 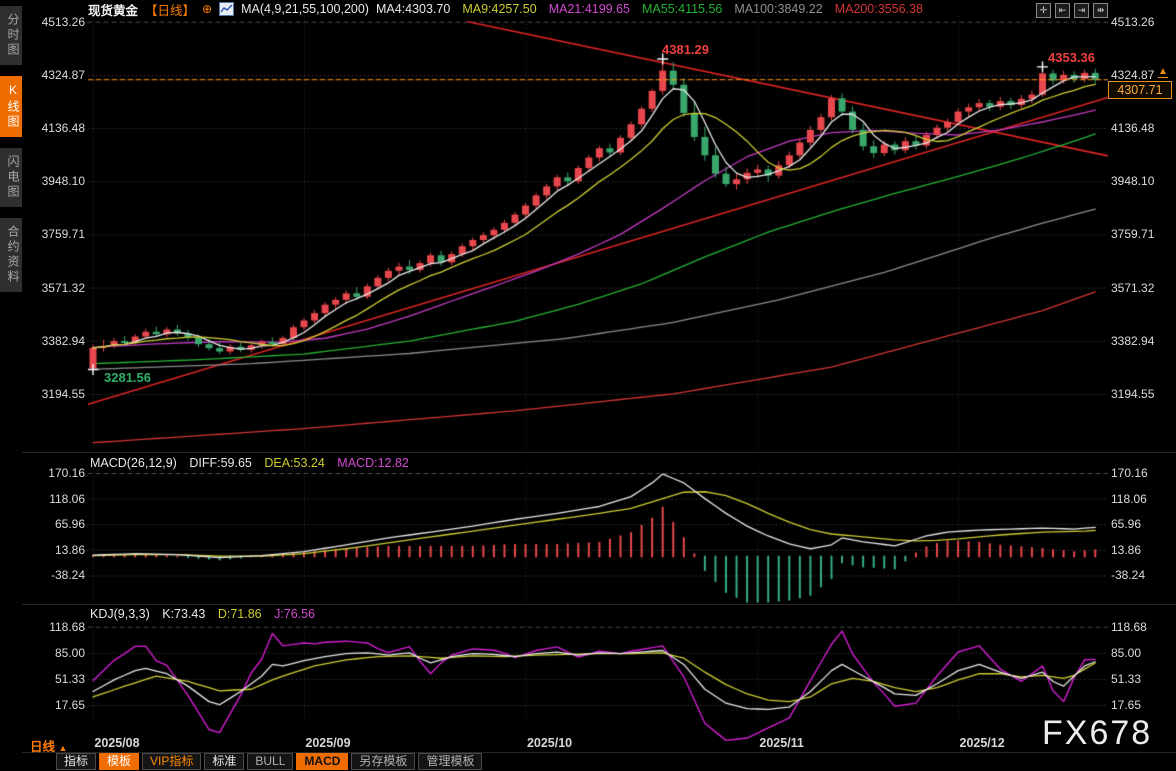 What do you see at coordinates (499, 9) in the screenshot?
I see `ma-legend-item: MA9:4257.50` at bounding box center [499, 9].